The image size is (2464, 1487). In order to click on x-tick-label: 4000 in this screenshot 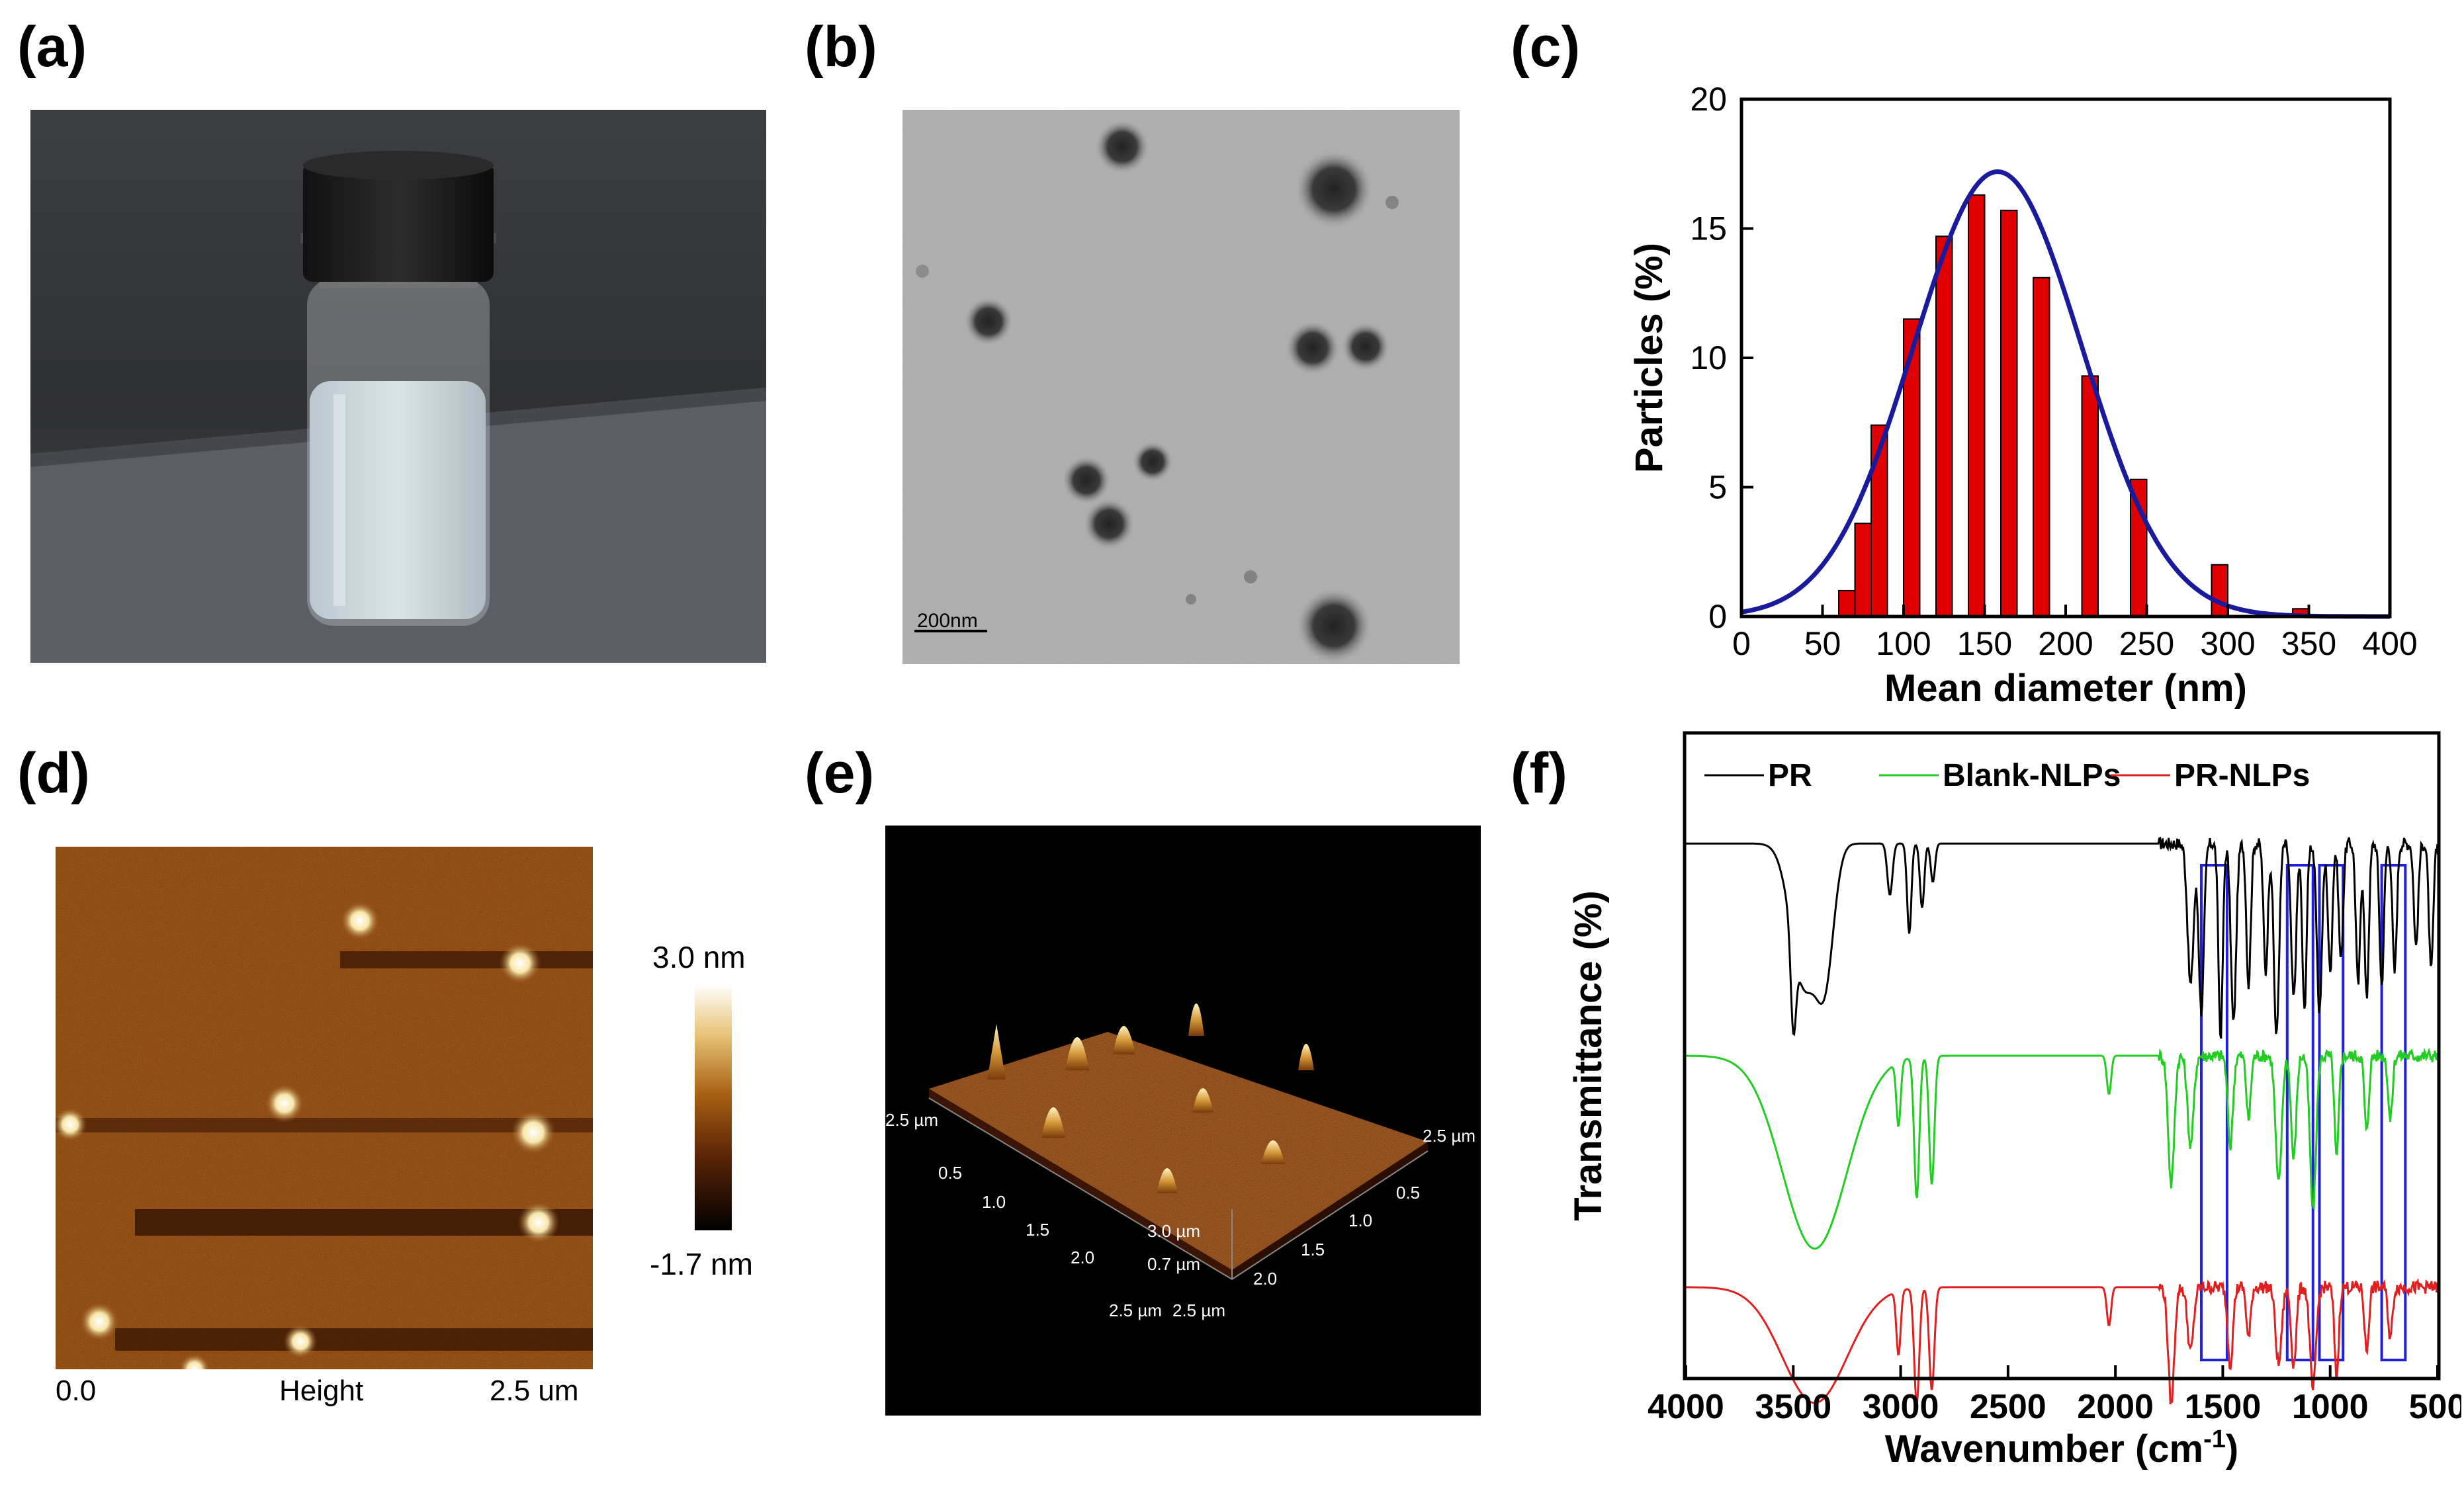, I will do `click(1686, 1407)`.